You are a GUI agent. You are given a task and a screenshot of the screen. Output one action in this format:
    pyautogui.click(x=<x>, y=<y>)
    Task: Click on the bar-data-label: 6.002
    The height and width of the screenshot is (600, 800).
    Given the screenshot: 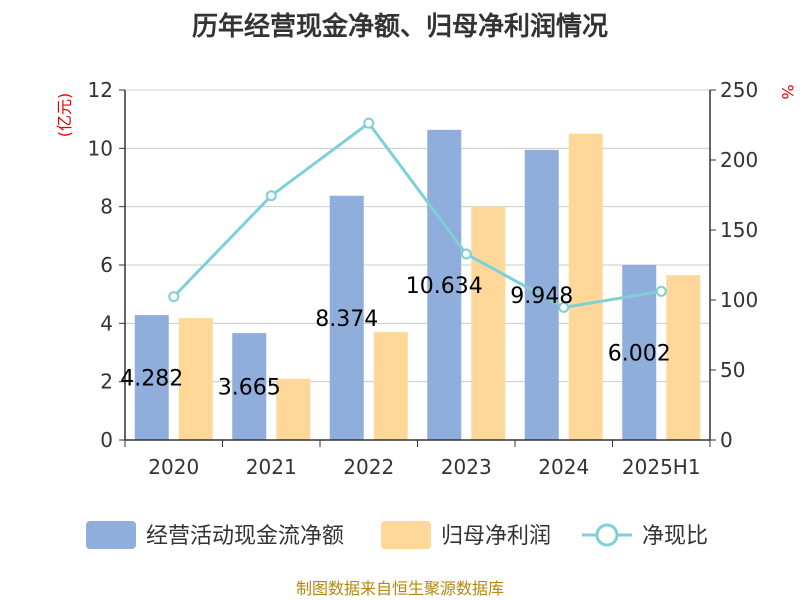 What is the action you would take?
    pyautogui.click(x=639, y=353)
    